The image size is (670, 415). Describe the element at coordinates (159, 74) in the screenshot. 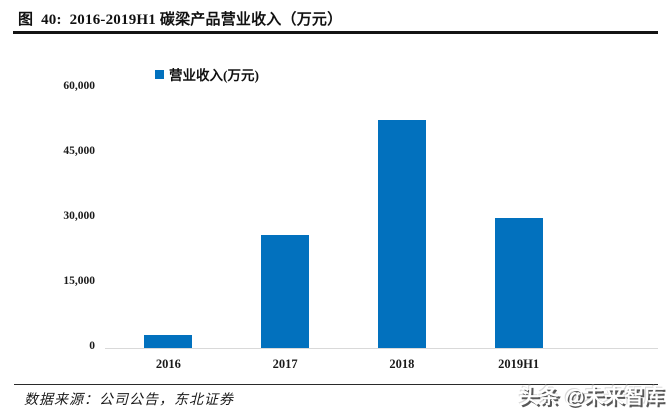

I see `legend-swatch-icon` at that location.